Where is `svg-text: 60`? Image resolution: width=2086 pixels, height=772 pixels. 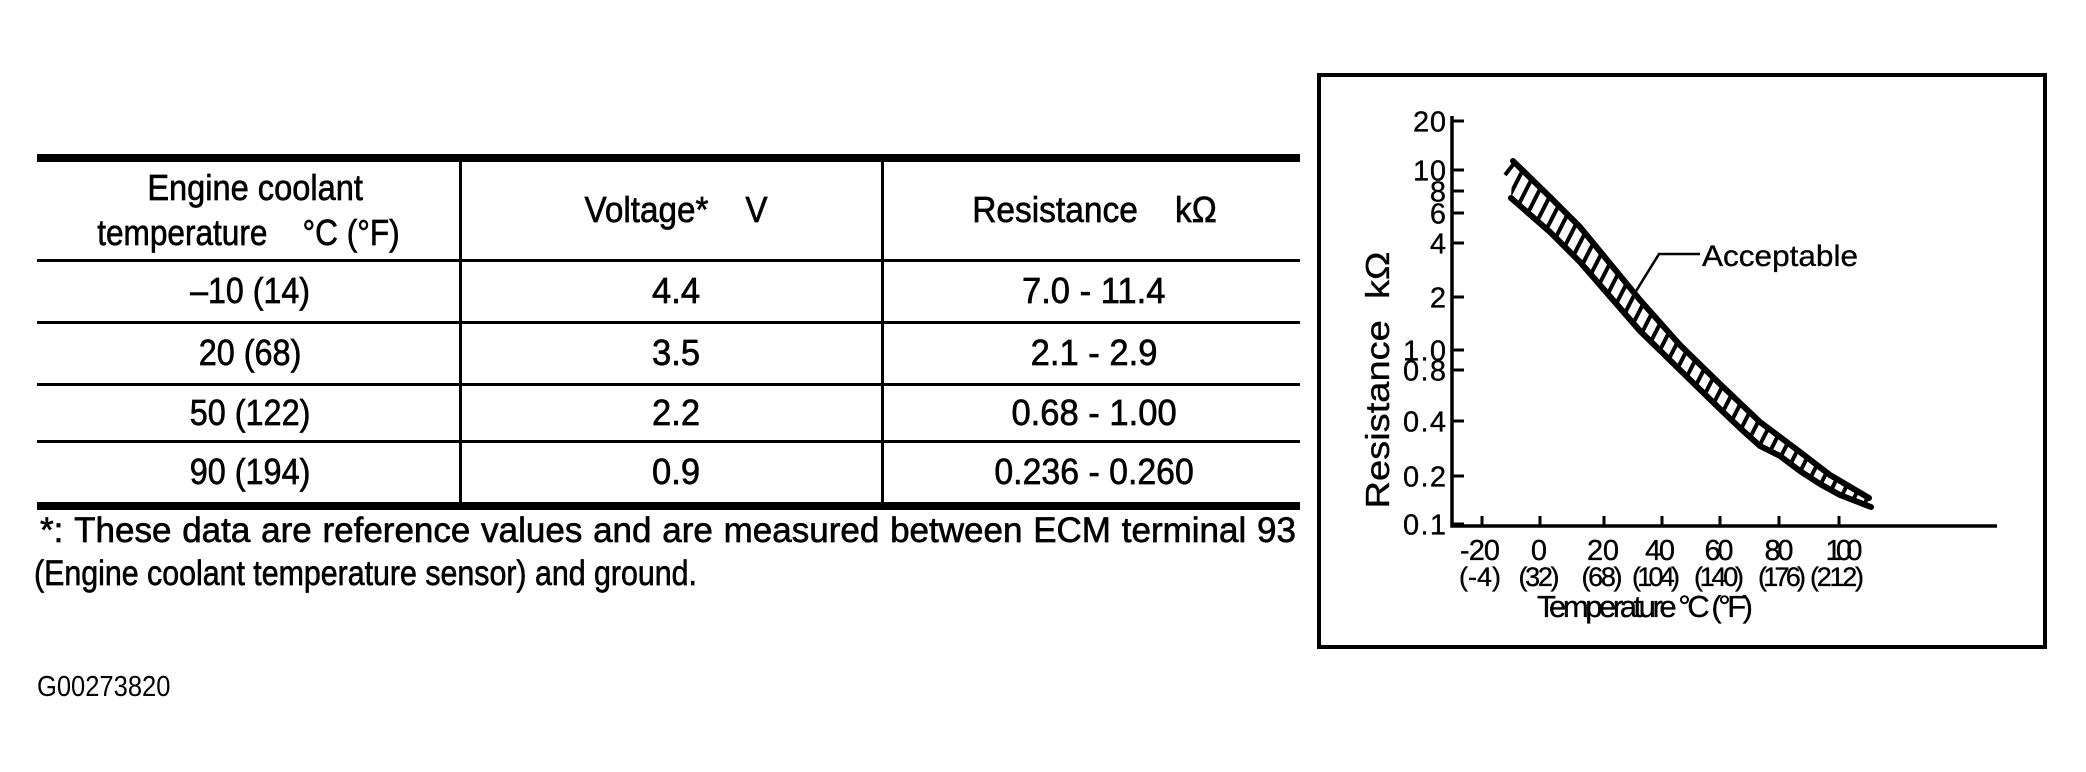
svg-text: 60 is located at coordinates (1719, 551).